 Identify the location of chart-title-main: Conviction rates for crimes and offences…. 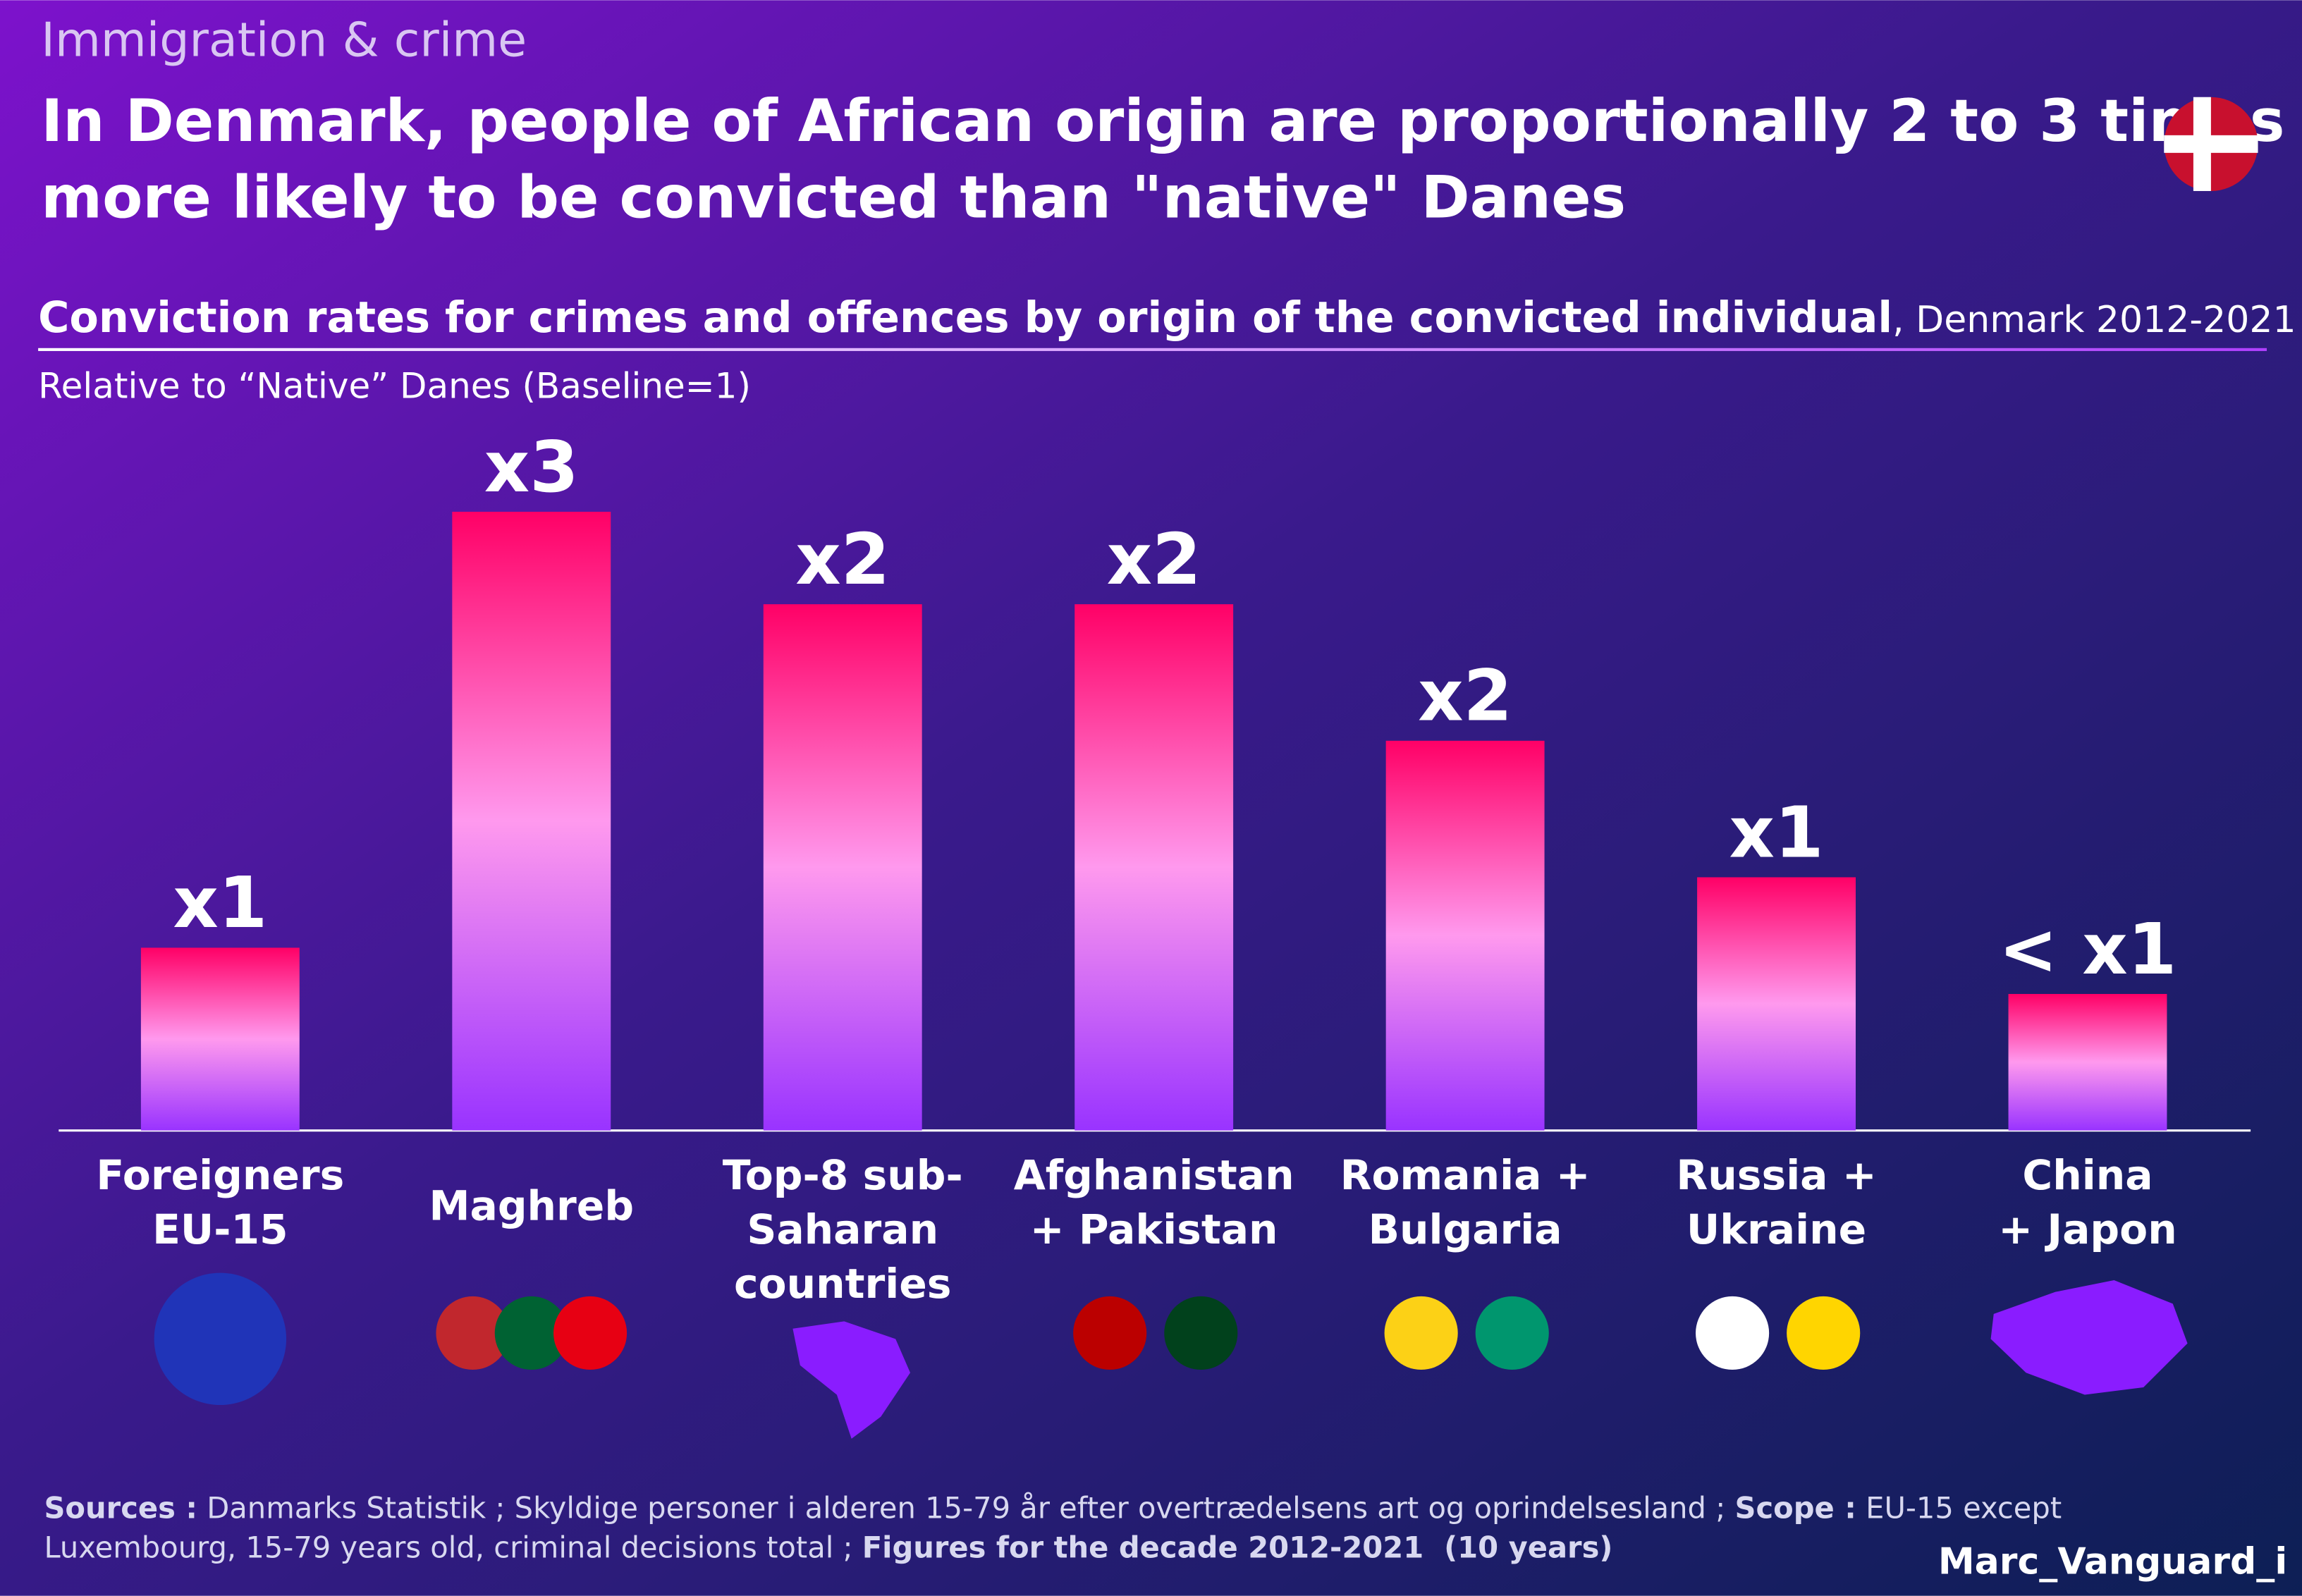
(965, 318).